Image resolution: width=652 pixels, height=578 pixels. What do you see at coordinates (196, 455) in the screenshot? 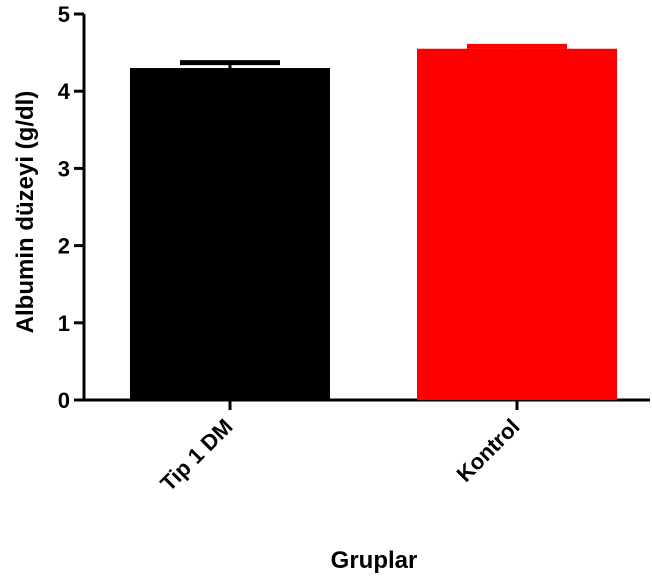
I see `x-tick-label: Tip 1 DM` at bounding box center [196, 455].